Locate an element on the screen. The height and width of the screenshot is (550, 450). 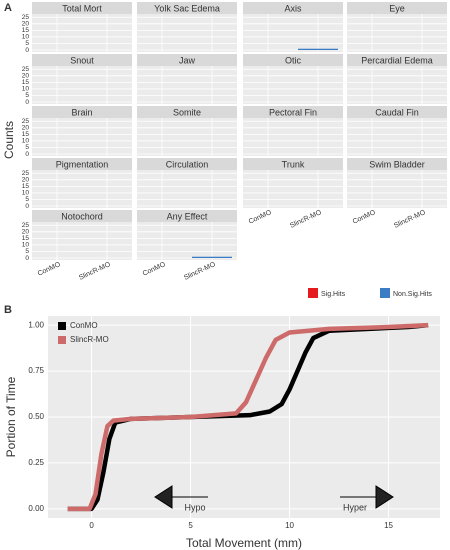
facet-title: Eye is located at coordinates (397, 8).